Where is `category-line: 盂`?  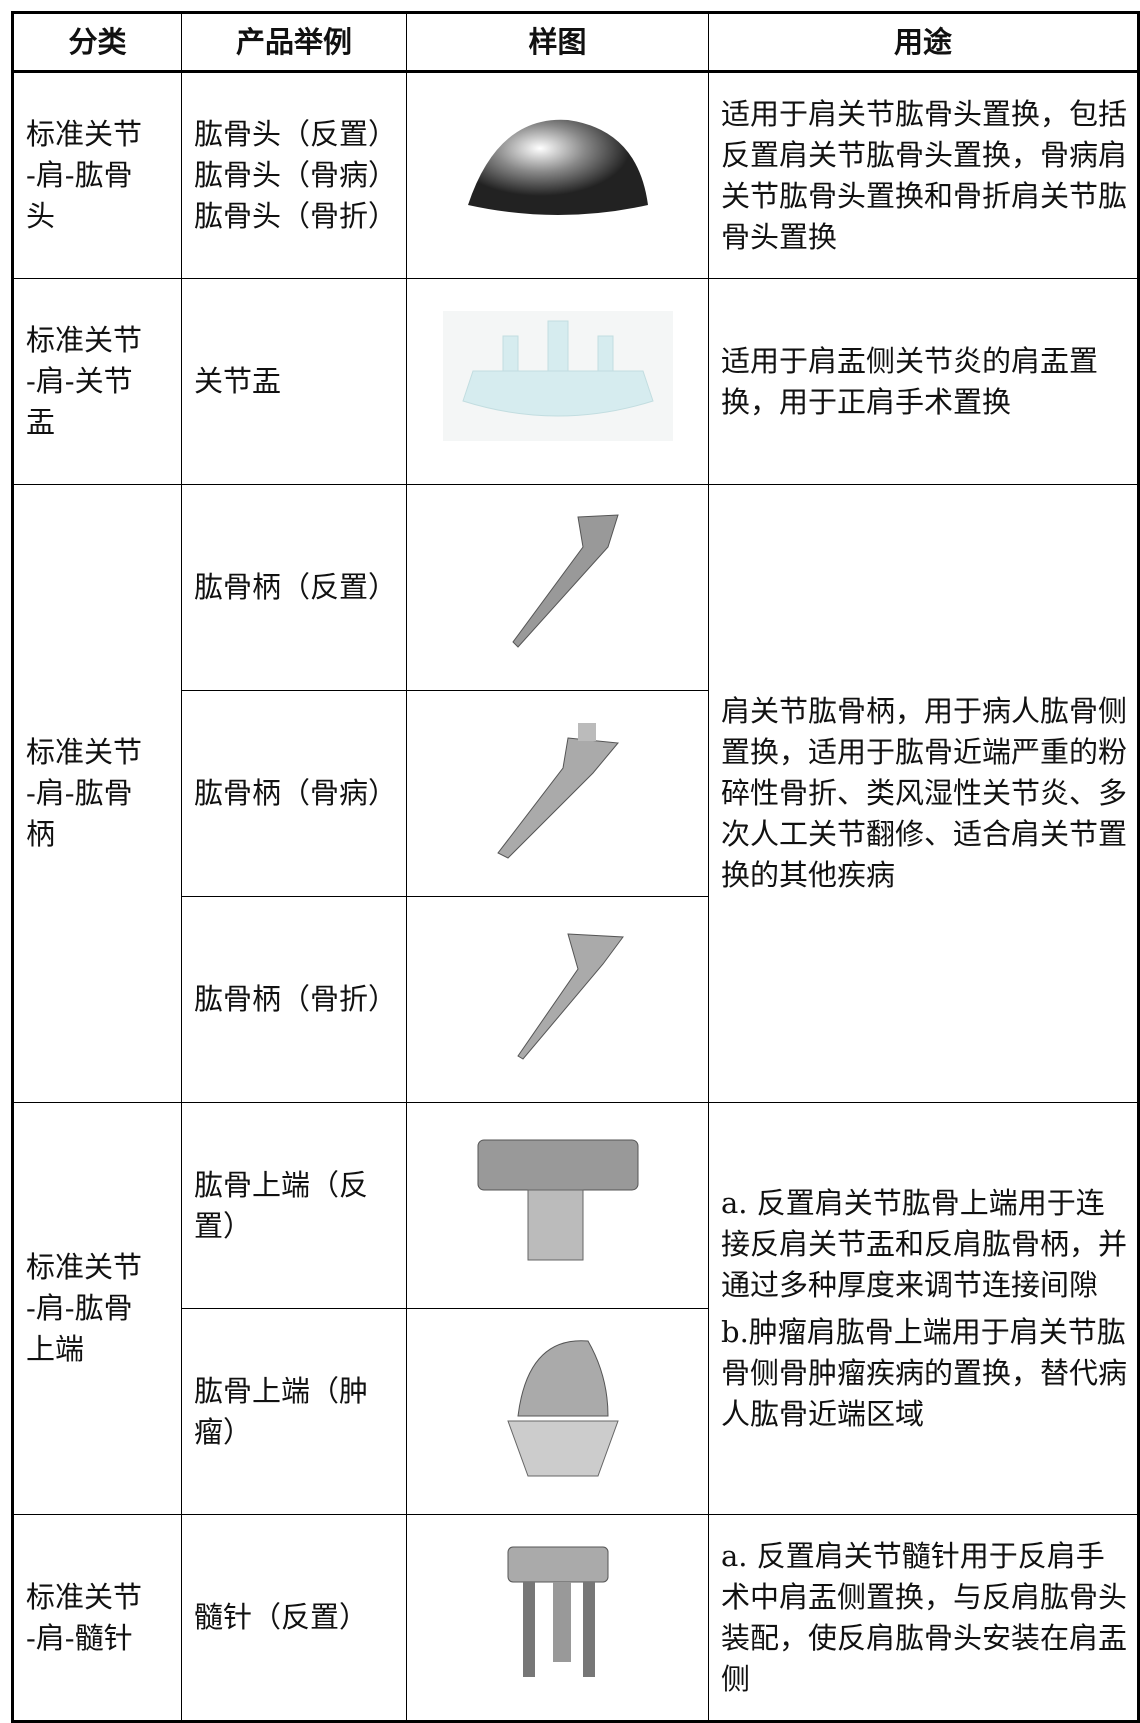 category-line: 盂 is located at coordinates (41, 422).